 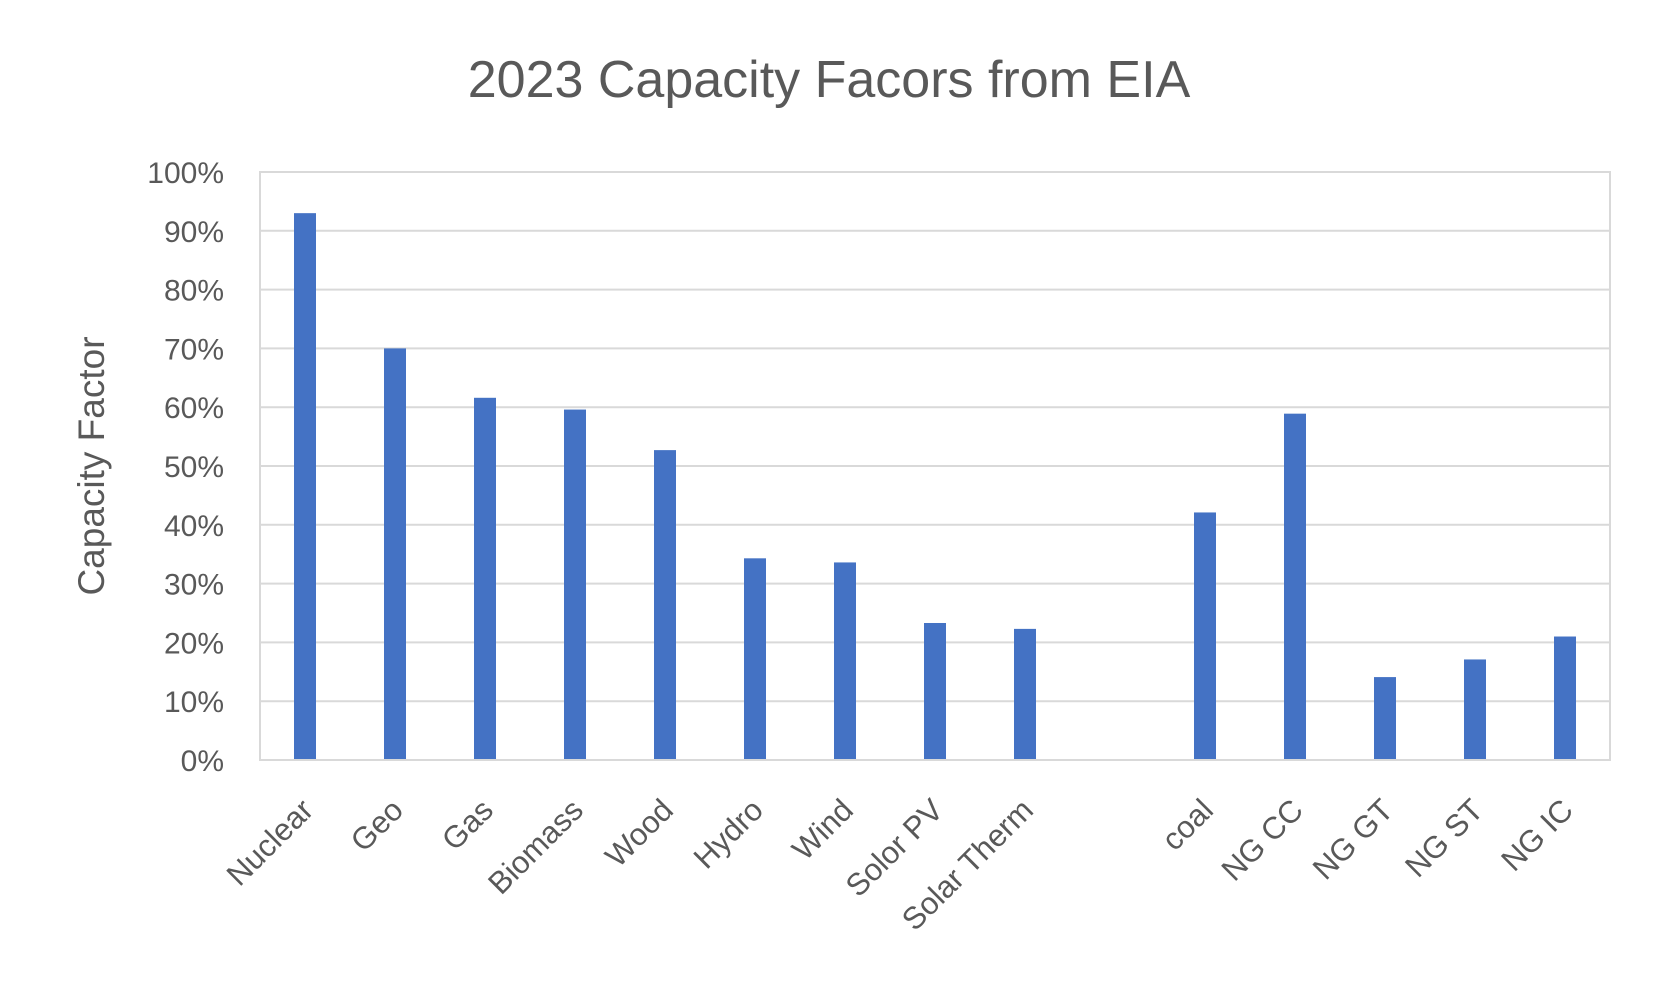 I want to click on x-tick-label: NG IC, so click(x=1537, y=835).